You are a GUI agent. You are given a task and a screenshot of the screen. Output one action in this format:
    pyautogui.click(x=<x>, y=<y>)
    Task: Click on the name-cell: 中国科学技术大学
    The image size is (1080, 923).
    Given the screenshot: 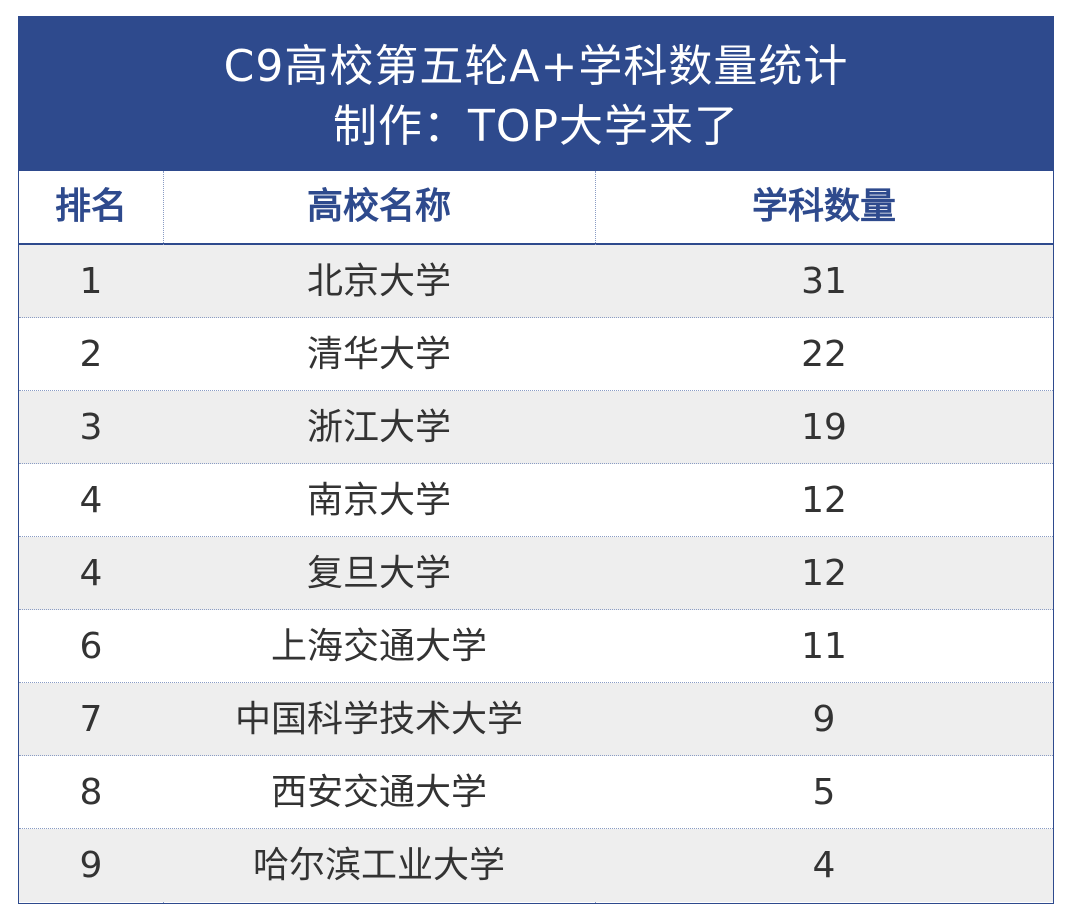 What is the action you would take?
    pyautogui.click(x=378, y=719)
    